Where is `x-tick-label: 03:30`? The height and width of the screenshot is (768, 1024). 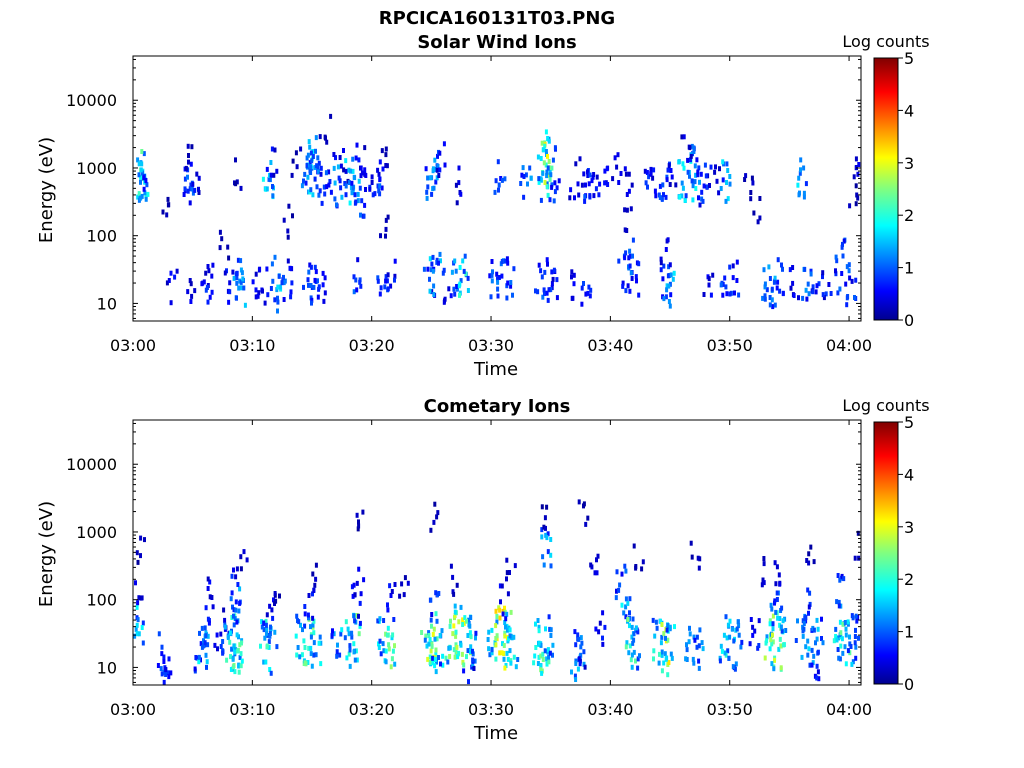 x-tick-label: 03:30 is located at coordinates (491, 709).